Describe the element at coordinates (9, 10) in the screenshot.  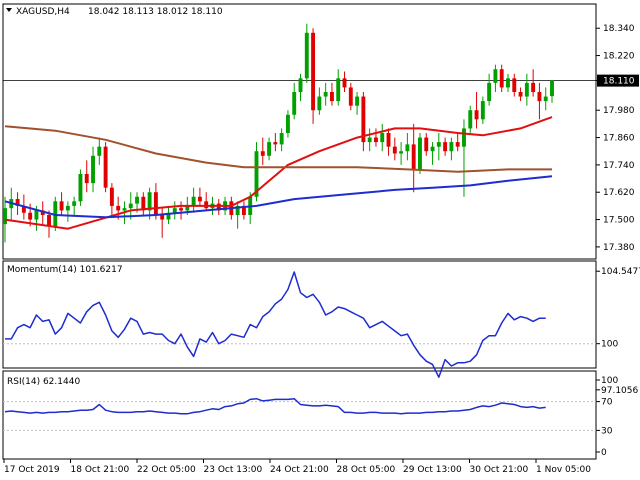
I see `collapse-triangle-icon` at that location.